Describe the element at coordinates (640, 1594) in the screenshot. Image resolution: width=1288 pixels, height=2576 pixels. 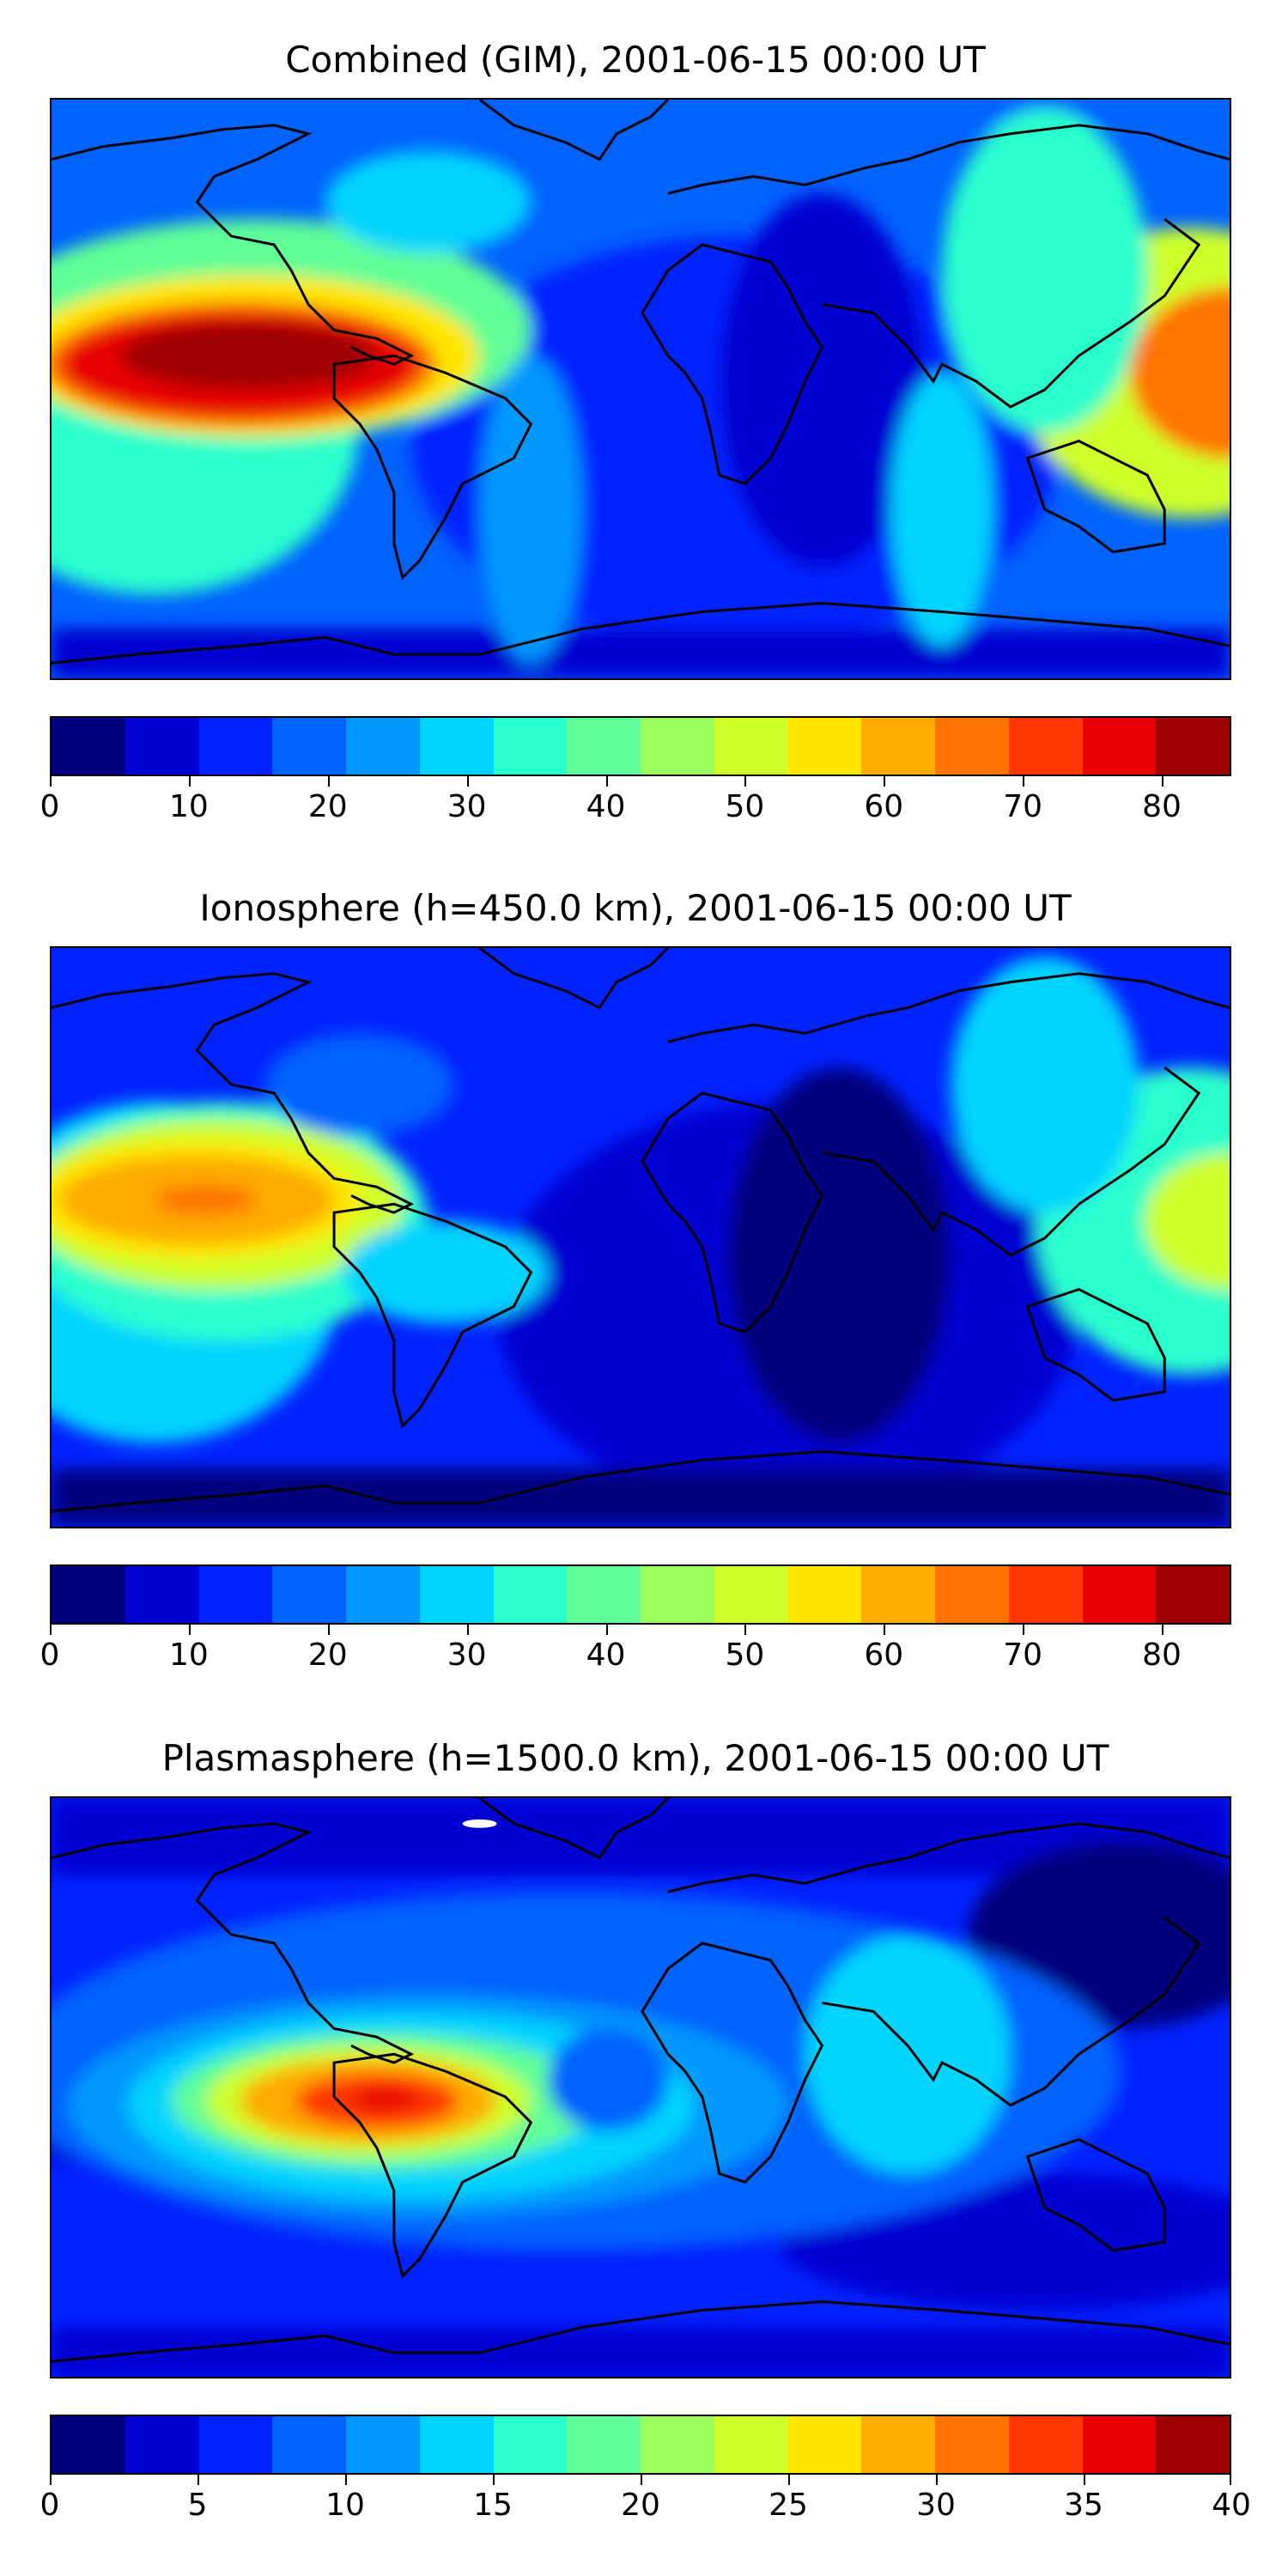
I see `panel-2-colorbar` at that location.